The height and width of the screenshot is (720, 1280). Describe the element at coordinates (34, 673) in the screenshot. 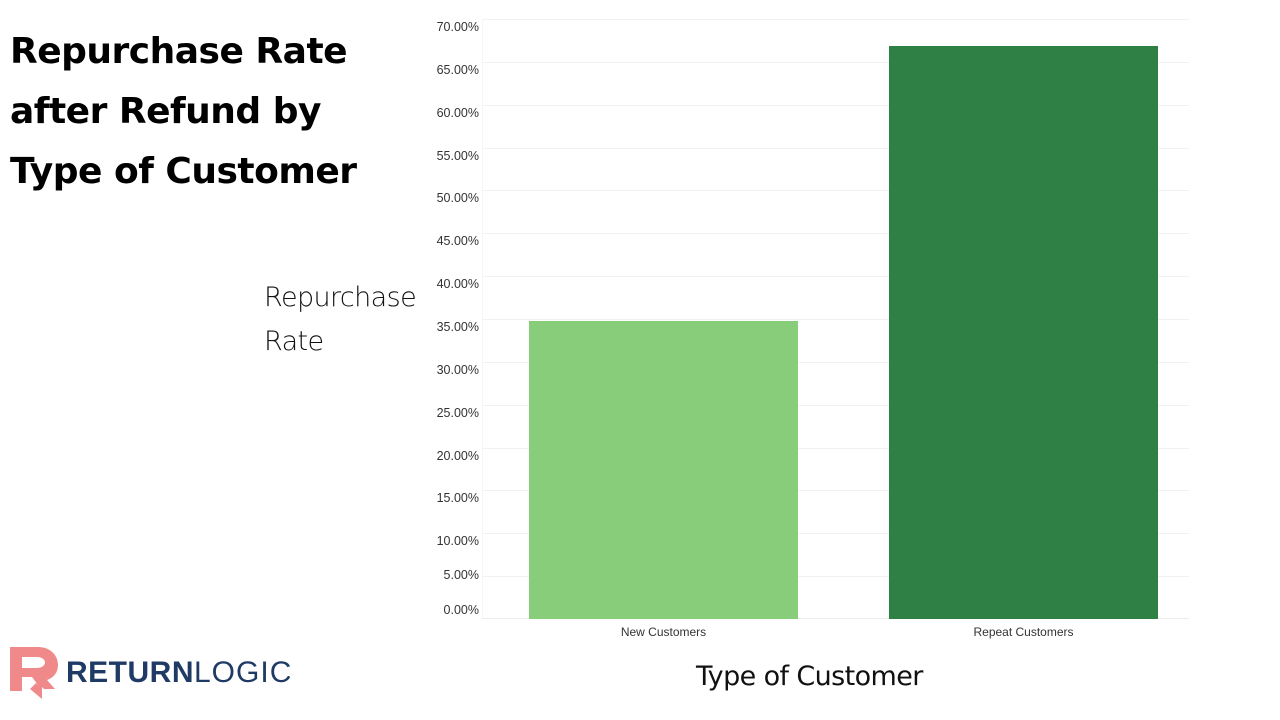

I see `returnlogic-r-icon` at that location.